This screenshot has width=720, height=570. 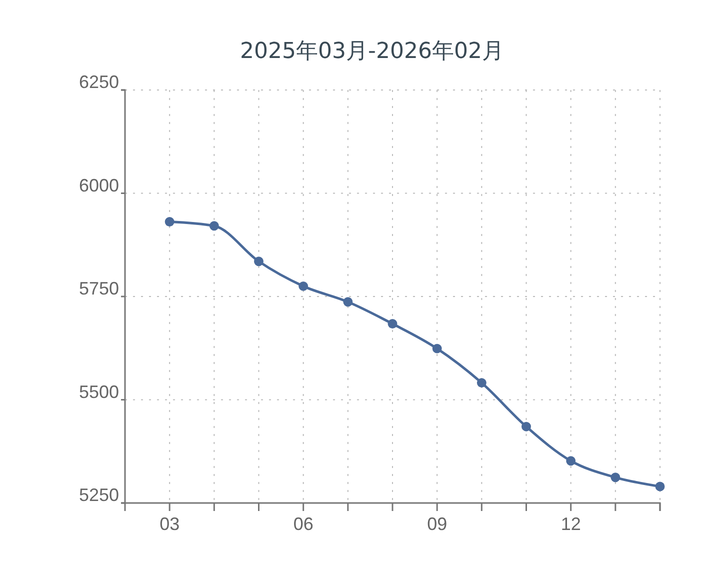 I want to click on y-tick-label: 5750, so click(x=98, y=288).